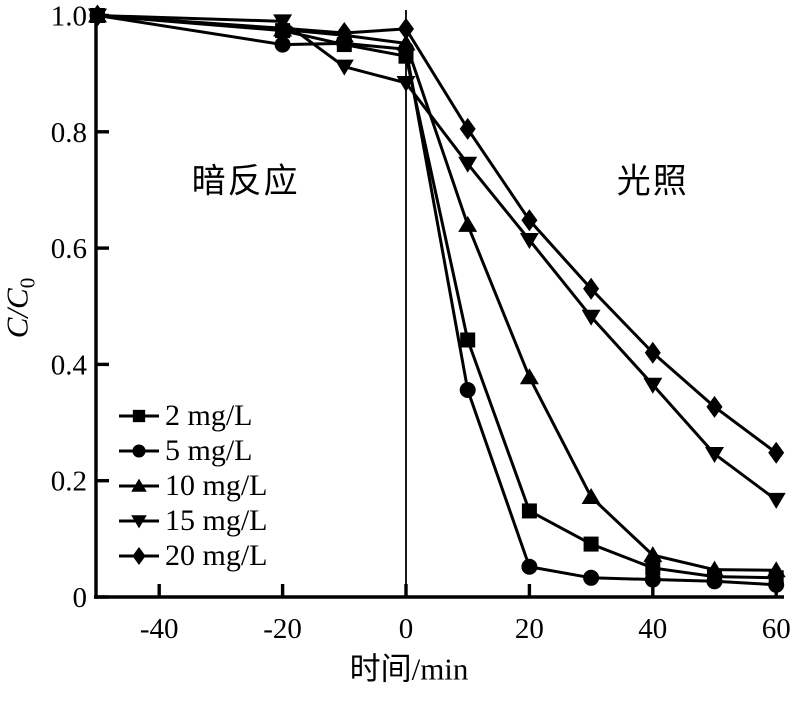 The width and height of the screenshot is (804, 708). What do you see at coordinates (159, 629) in the screenshot?
I see `x-tick-label: -40` at bounding box center [159, 629].